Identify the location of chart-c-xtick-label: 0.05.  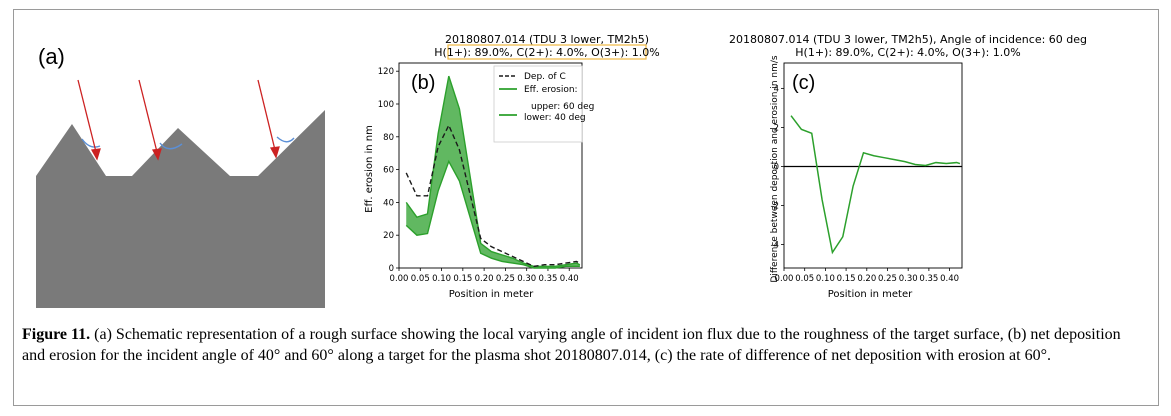
(804, 279).